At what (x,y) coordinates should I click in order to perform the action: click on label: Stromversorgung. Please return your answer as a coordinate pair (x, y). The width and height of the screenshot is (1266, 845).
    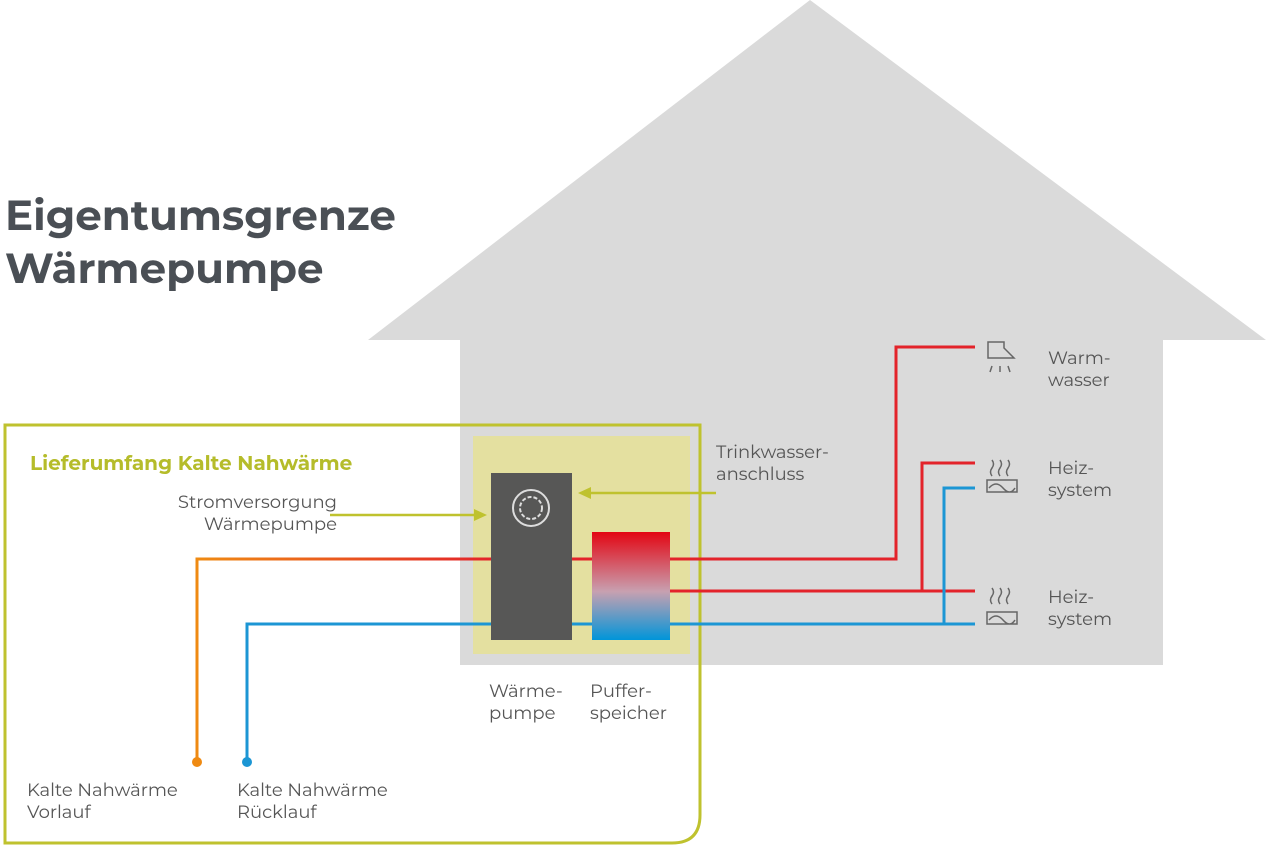
    Looking at the image, I should click on (257, 502).